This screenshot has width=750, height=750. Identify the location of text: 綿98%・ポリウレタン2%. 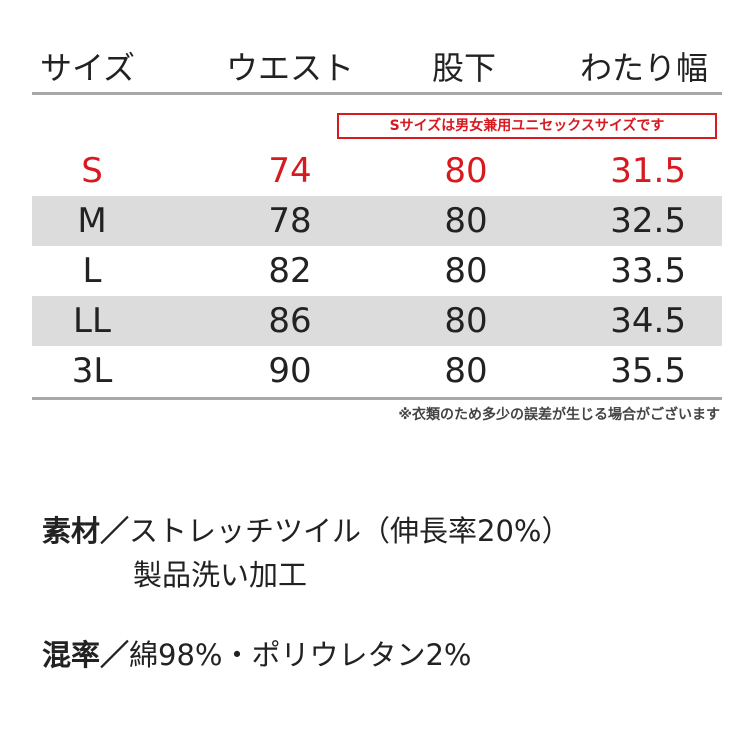
(300, 655).